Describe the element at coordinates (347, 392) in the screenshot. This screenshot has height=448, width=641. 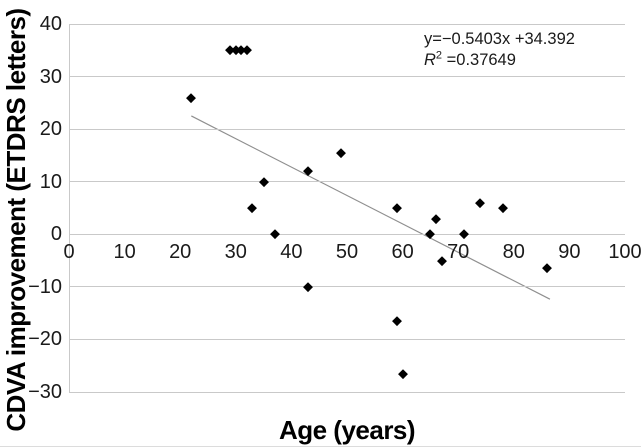
I see `gridline-y--30` at that location.